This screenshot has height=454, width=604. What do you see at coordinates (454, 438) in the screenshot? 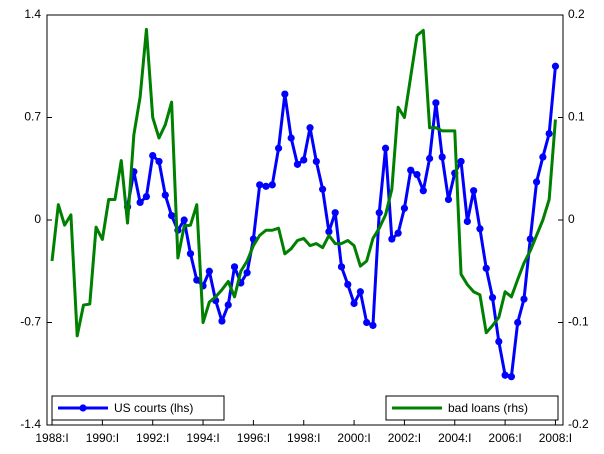
I see `x-tick-label: 2004:I` at bounding box center [454, 438].